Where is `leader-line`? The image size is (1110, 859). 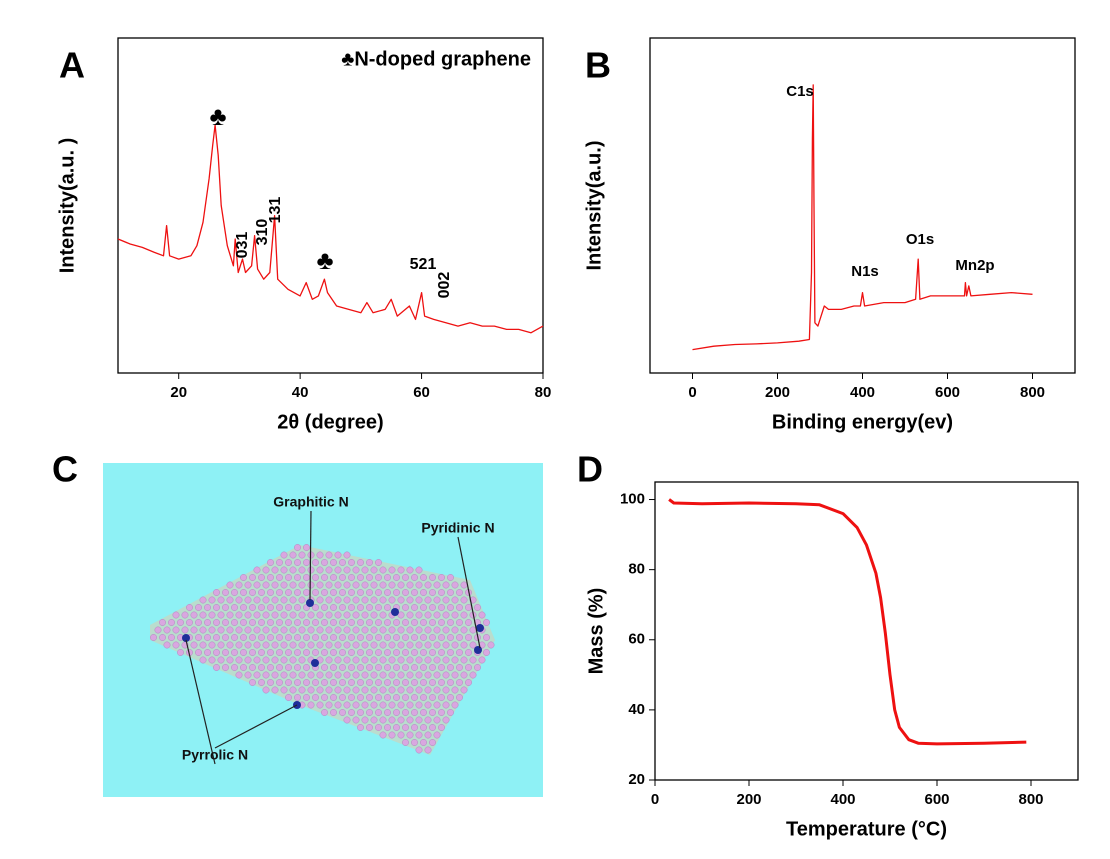 leader-line is located at coordinates (200, 702).